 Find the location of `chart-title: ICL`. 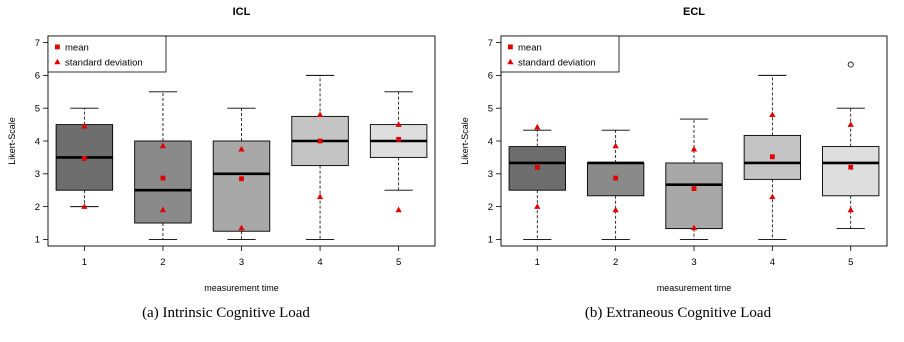

chart-title: ICL is located at coordinates (242, 12).